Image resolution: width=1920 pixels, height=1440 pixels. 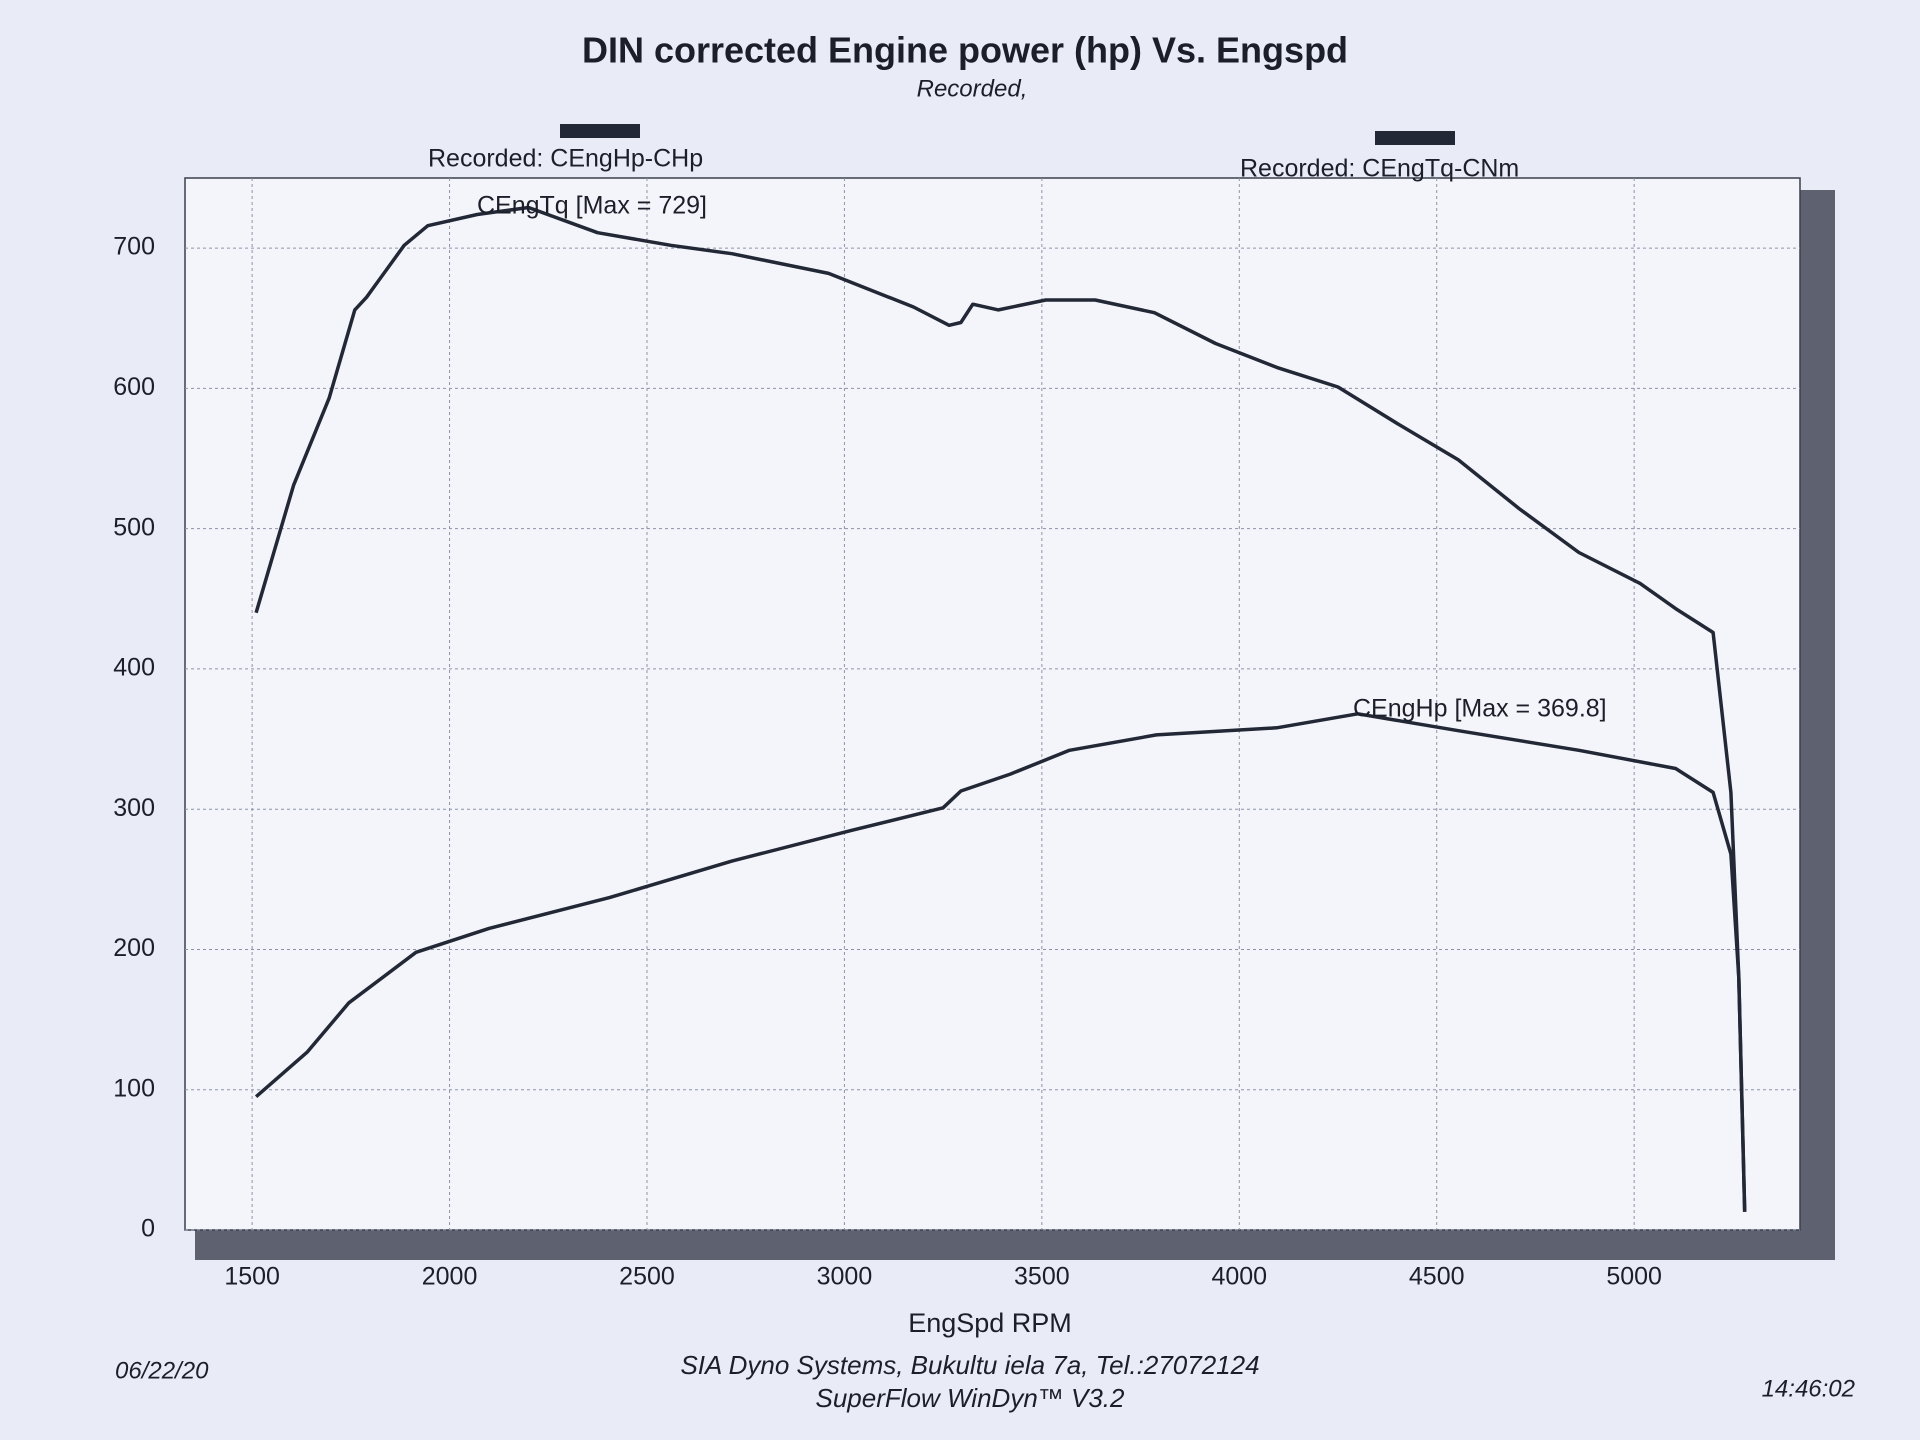 What do you see at coordinates (647, 1277) in the screenshot?
I see `x-tick-label: 2500` at bounding box center [647, 1277].